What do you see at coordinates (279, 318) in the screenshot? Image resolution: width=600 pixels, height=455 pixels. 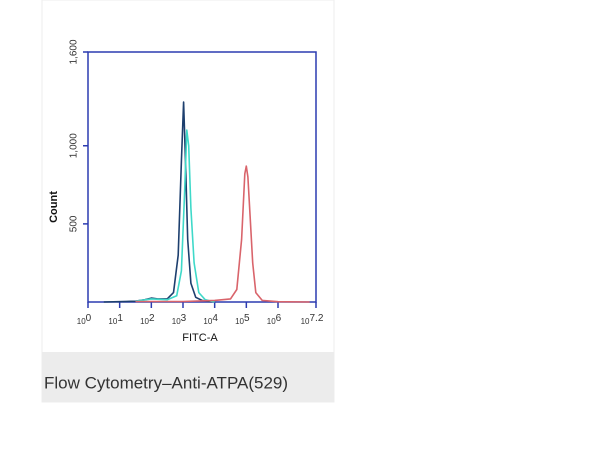 I see `x-tick-exponent: 6` at bounding box center [279, 318].